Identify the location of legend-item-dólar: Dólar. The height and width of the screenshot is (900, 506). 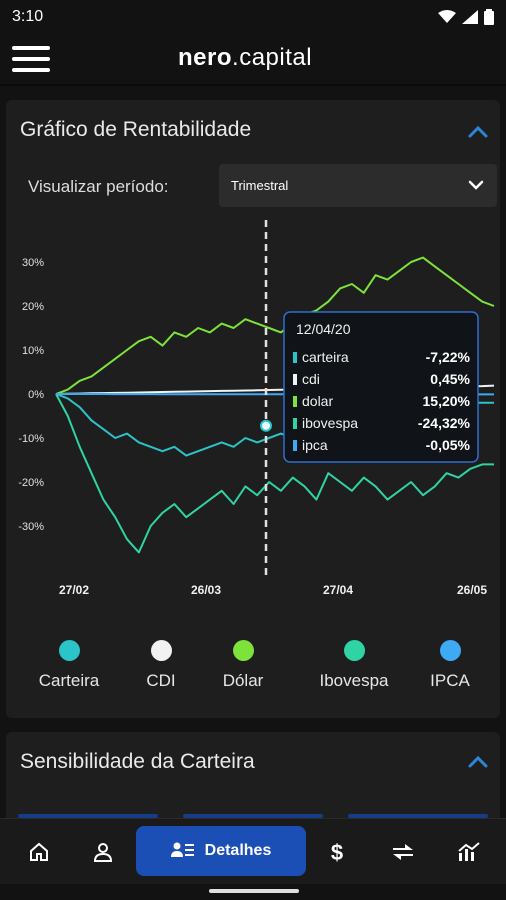
(243, 665).